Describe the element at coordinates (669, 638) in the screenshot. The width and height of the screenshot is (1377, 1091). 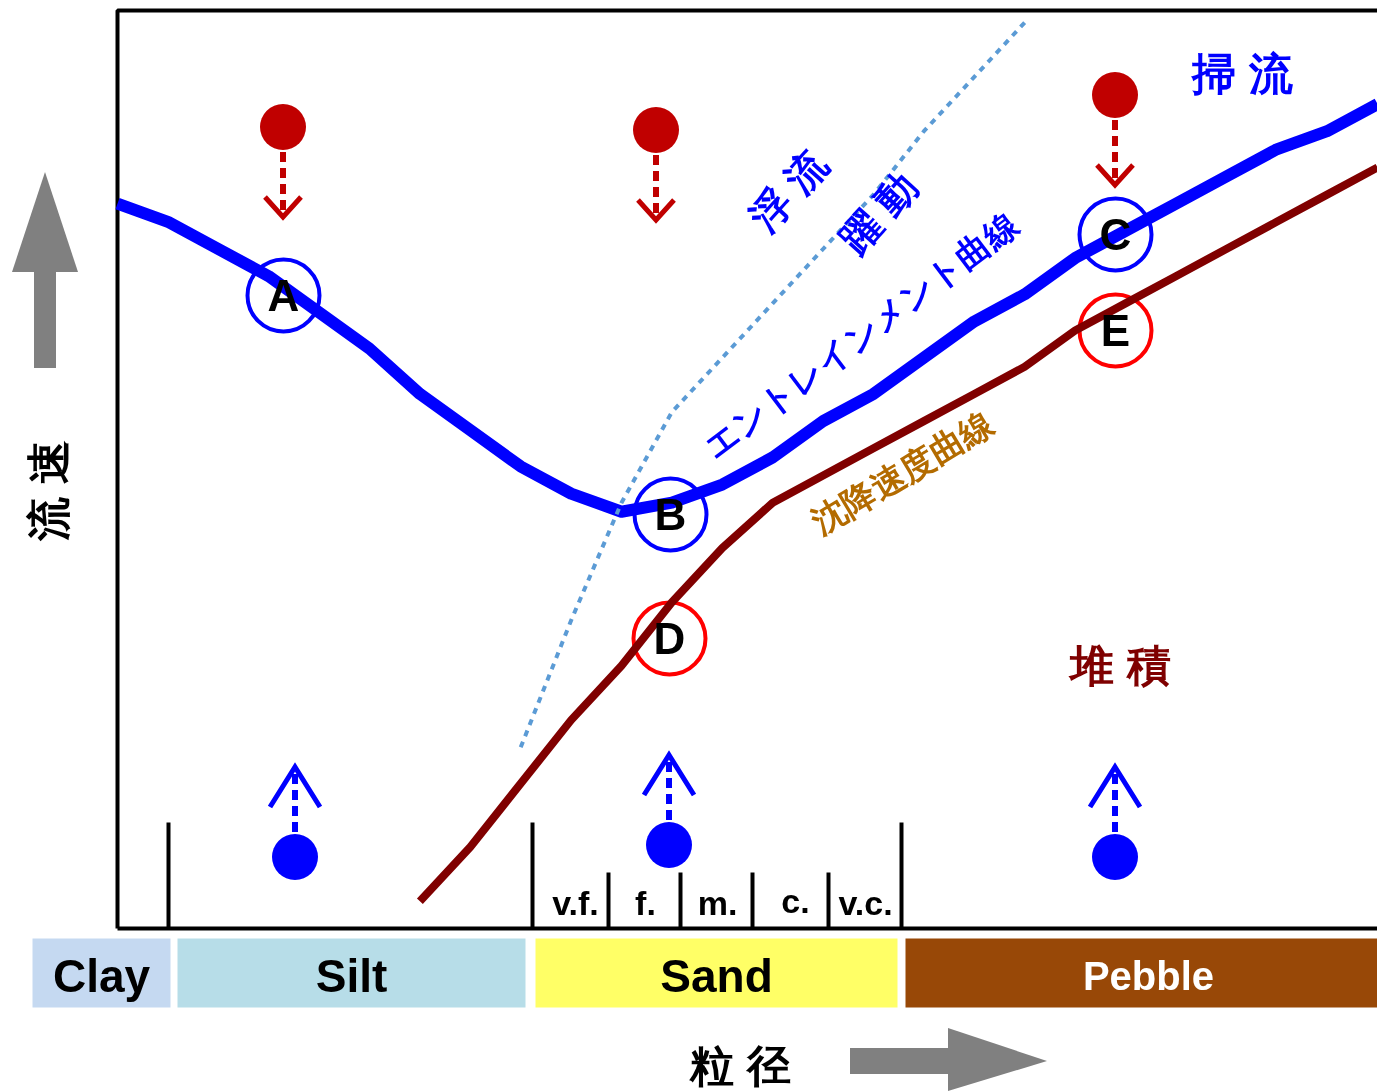
I see `annotation: D` at that location.